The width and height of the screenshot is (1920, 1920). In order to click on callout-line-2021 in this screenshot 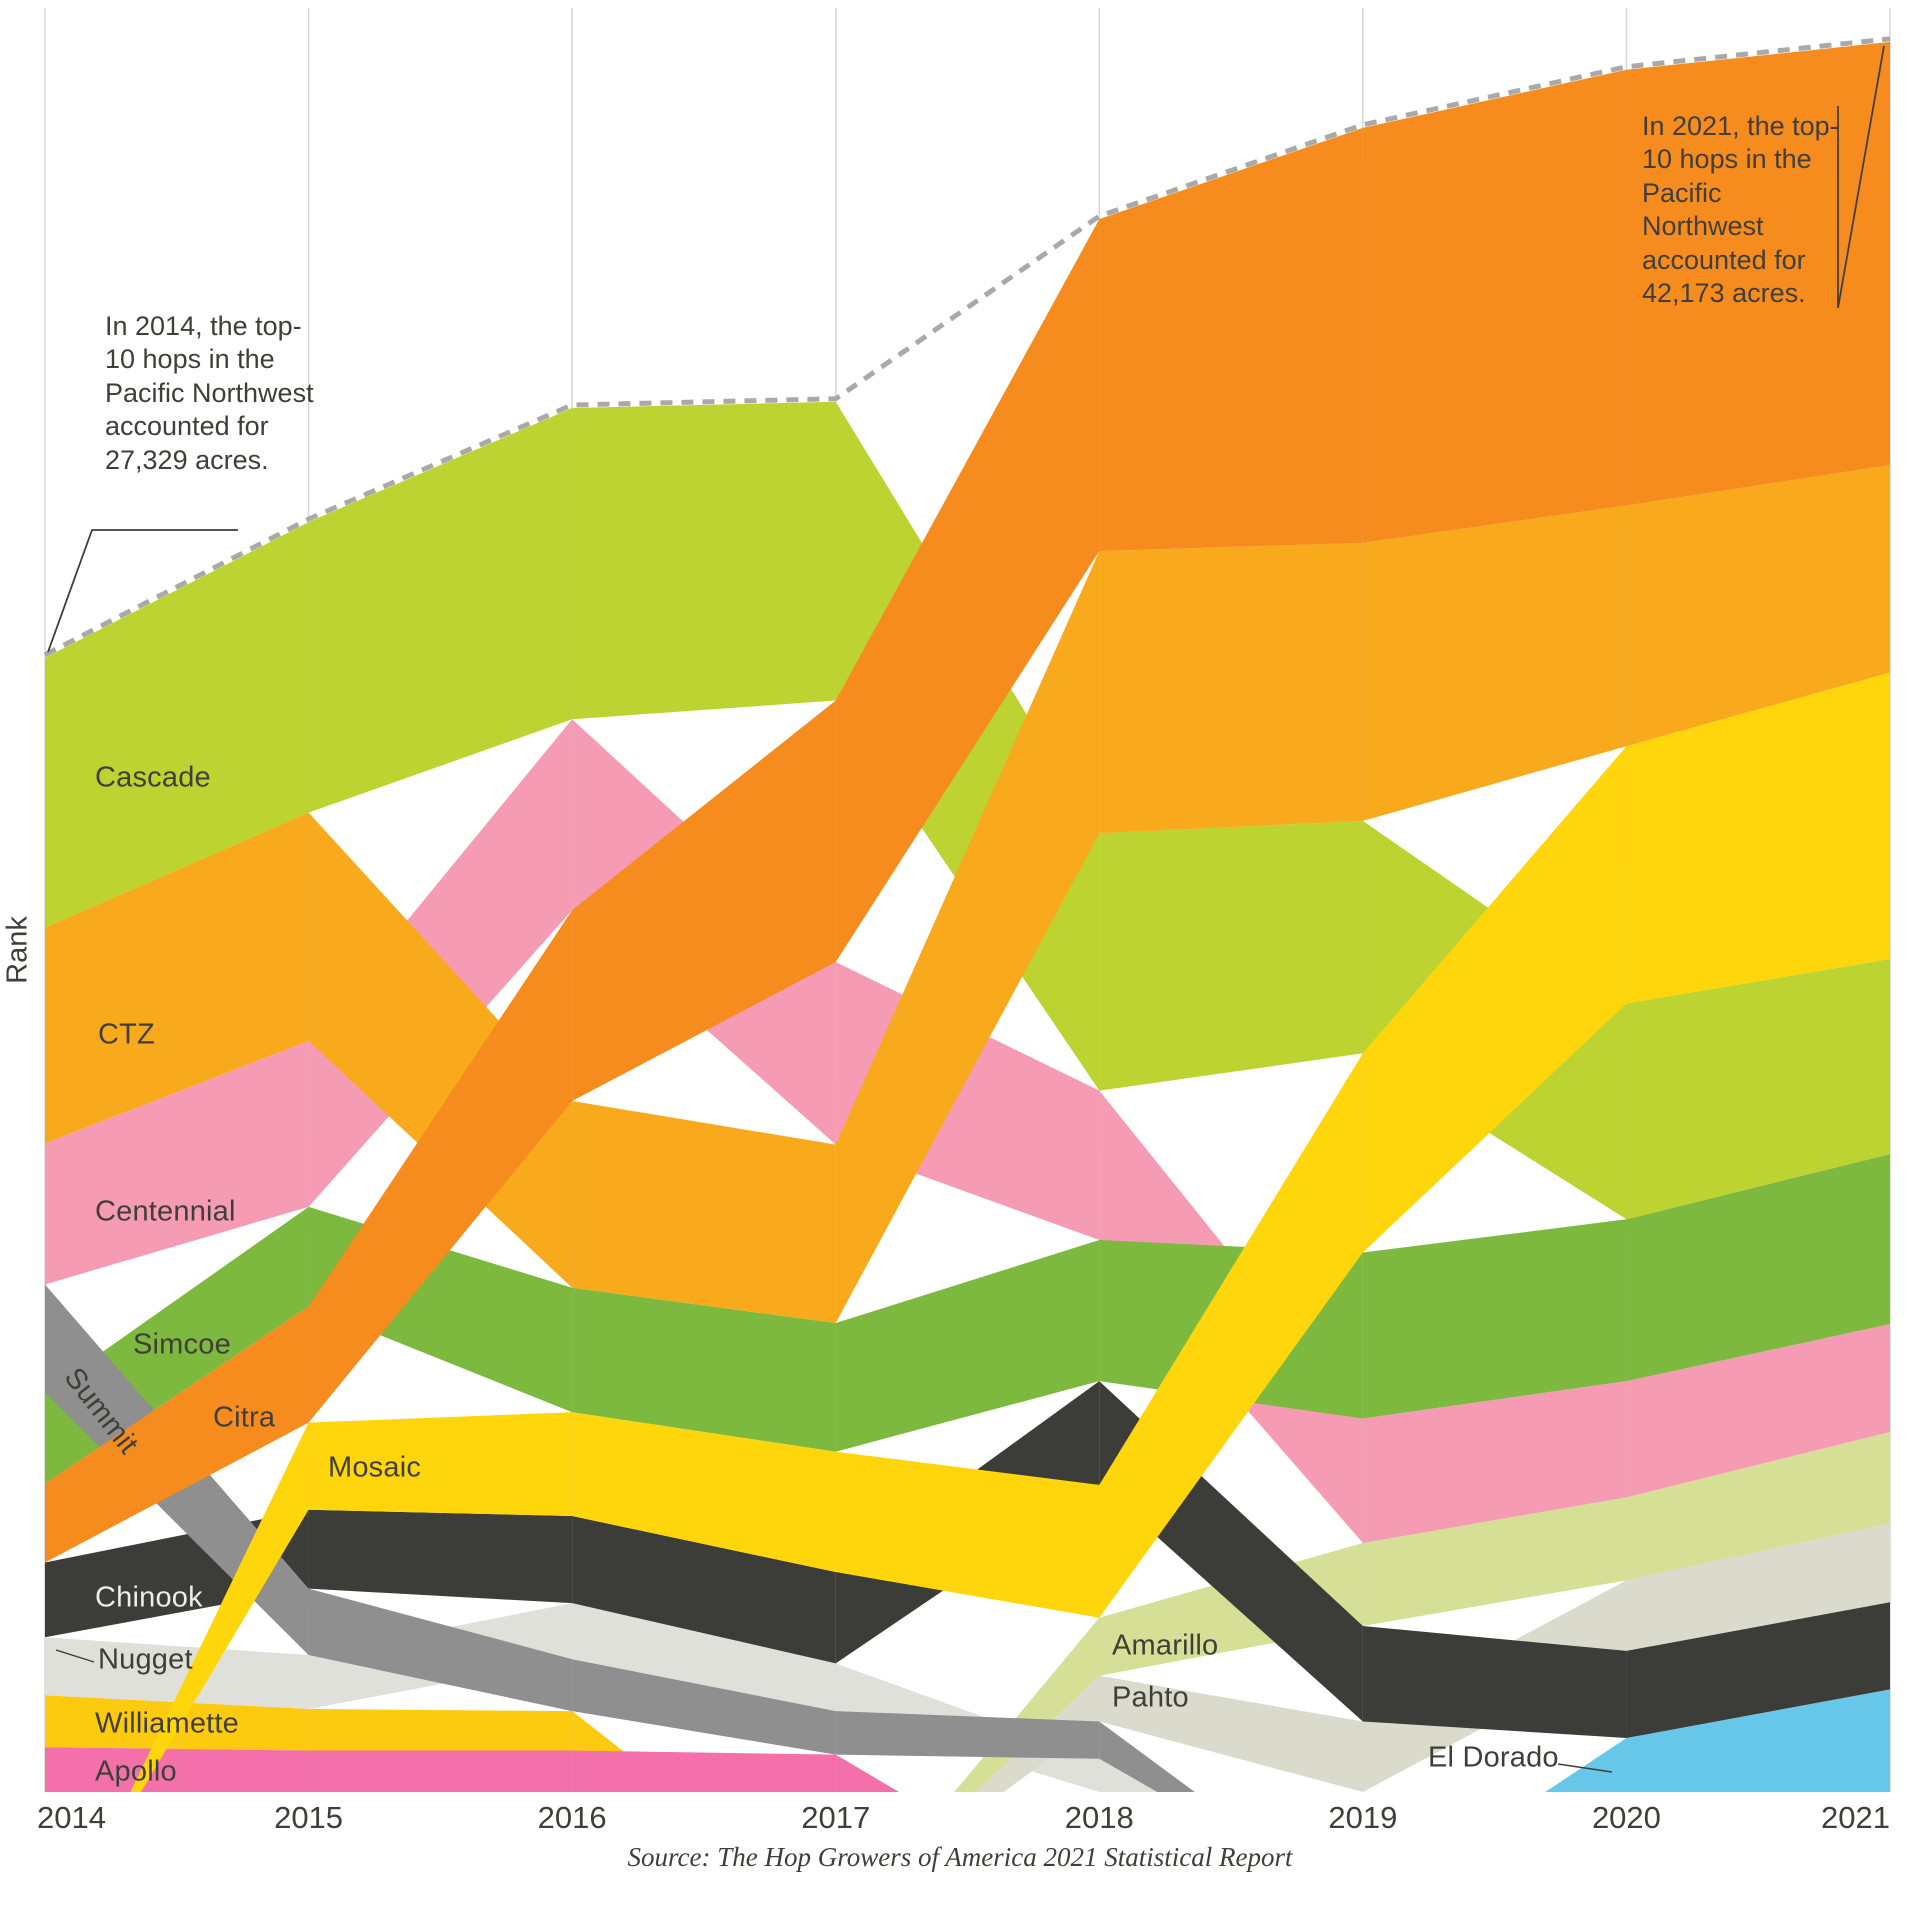, I will do `click(1861, 177)`.